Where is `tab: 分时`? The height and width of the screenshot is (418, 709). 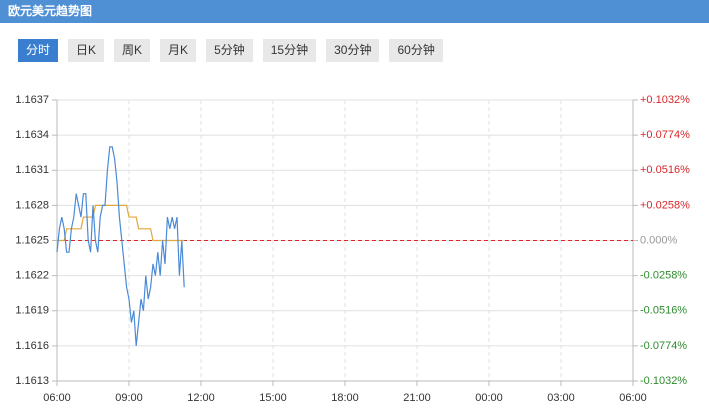 tab: 分时 is located at coordinates (38, 50).